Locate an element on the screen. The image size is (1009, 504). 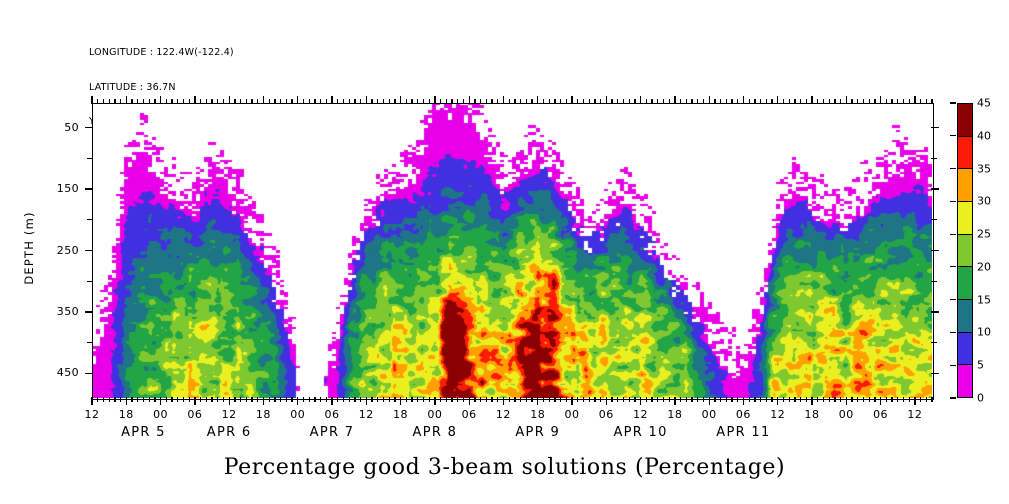
y-tick-major-right is located at coordinates (935, 189).